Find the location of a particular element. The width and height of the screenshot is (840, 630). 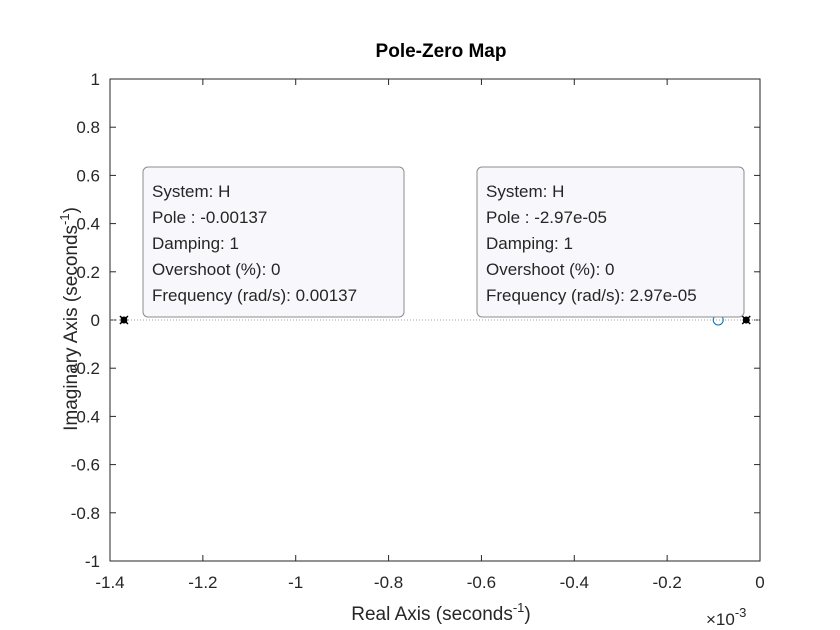

chart-title: Pole-Zero Map is located at coordinates (441, 51).